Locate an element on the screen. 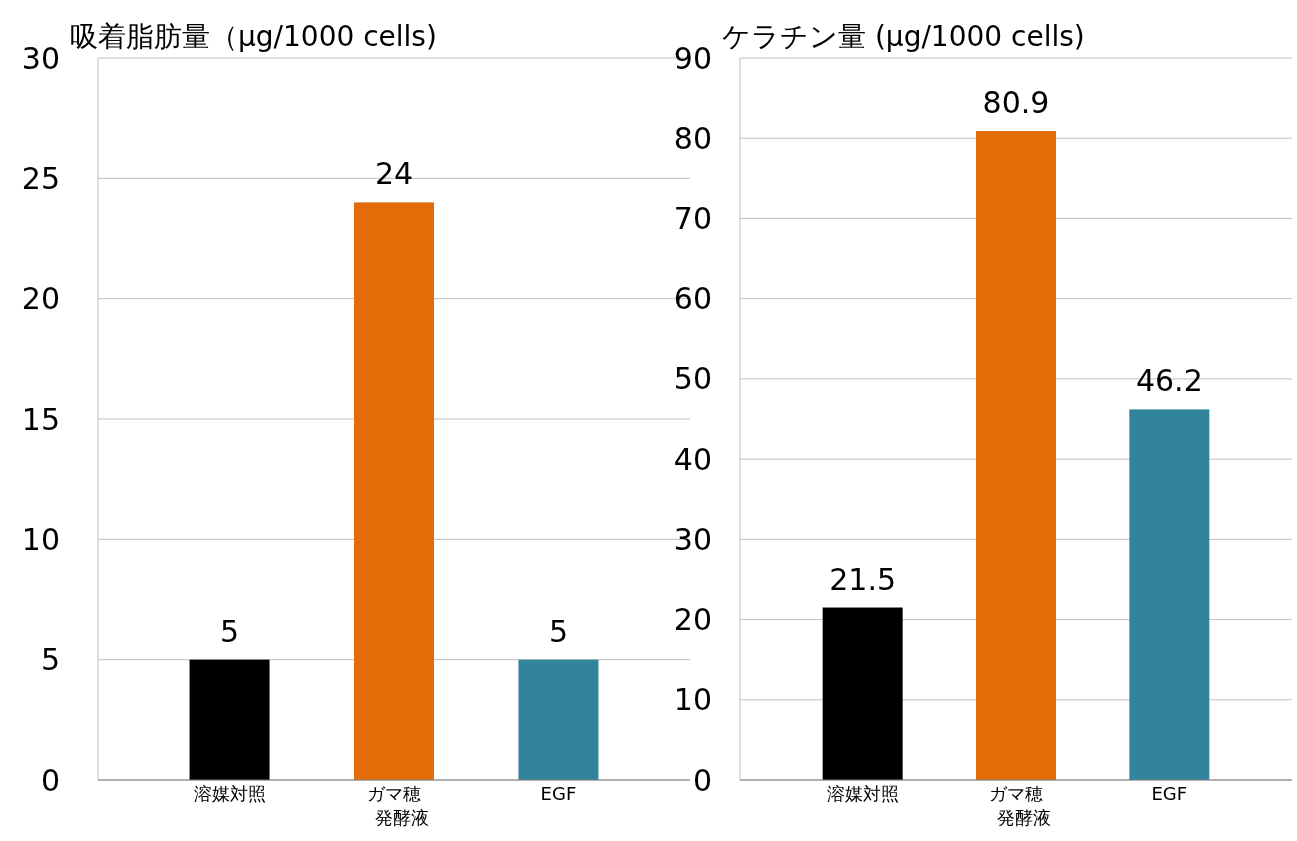 This screenshot has height=841, width=1297. y-tick-label: 25 is located at coordinates (40, 178).